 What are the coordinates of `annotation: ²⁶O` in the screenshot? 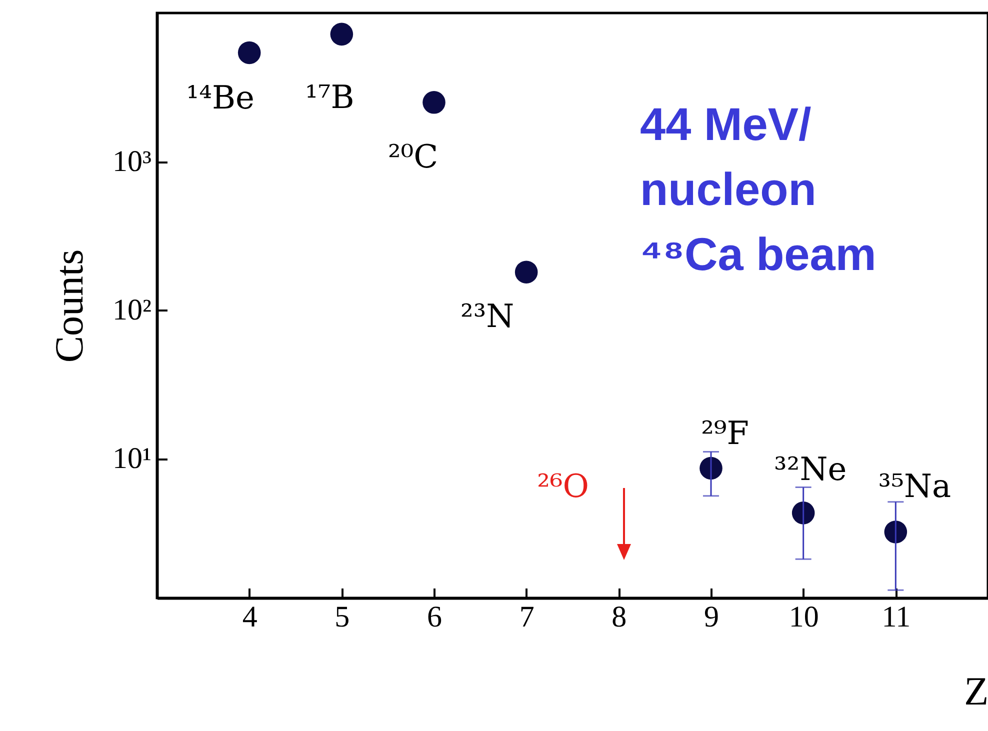 It's located at (563, 486).